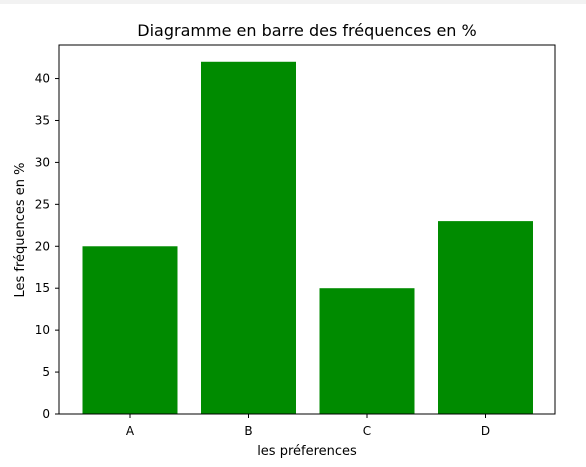  Describe the element at coordinates (20, 229) in the screenshot. I see `y-axis-title: Les fréquences en %` at that location.